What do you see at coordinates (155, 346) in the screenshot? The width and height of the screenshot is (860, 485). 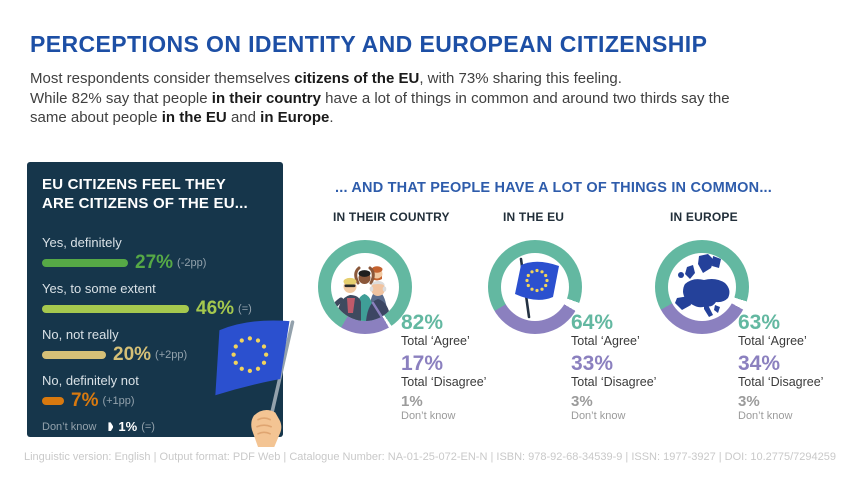 I see `bar-row-no-not-really: No, not really 20% (+2pp)` at bounding box center [155, 346].